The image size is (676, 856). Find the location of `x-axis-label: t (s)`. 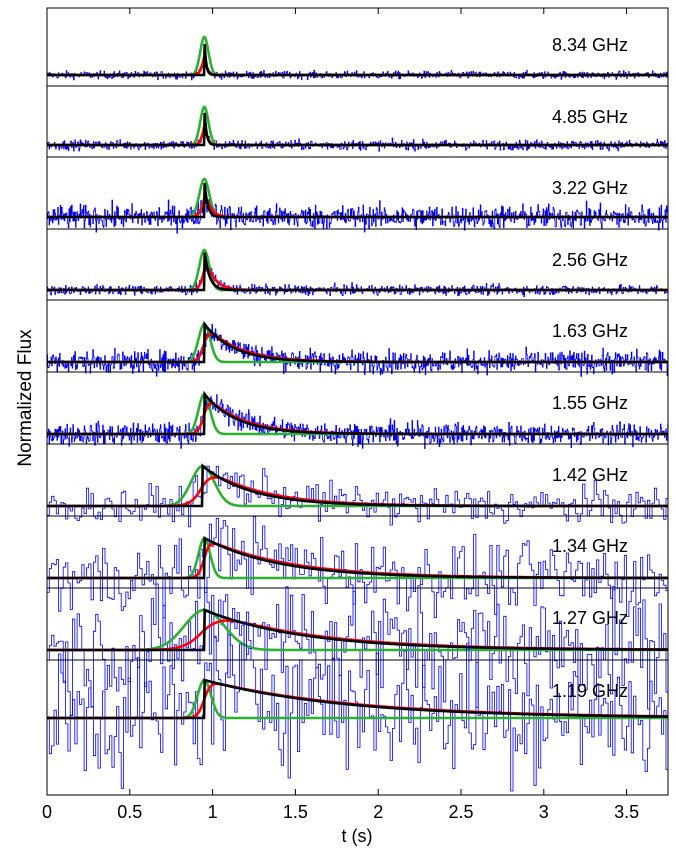

x-axis-label: t (s) is located at coordinates (357, 836).